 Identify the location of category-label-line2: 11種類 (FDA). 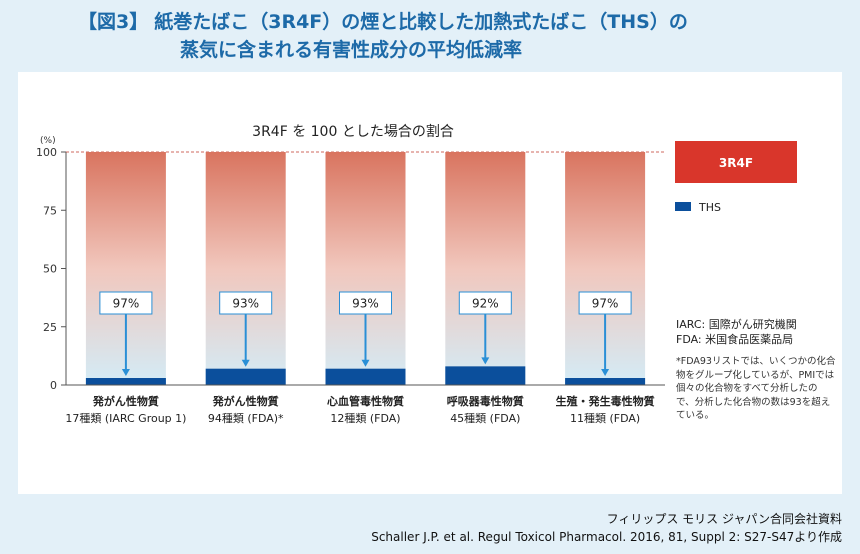
(605, 418).